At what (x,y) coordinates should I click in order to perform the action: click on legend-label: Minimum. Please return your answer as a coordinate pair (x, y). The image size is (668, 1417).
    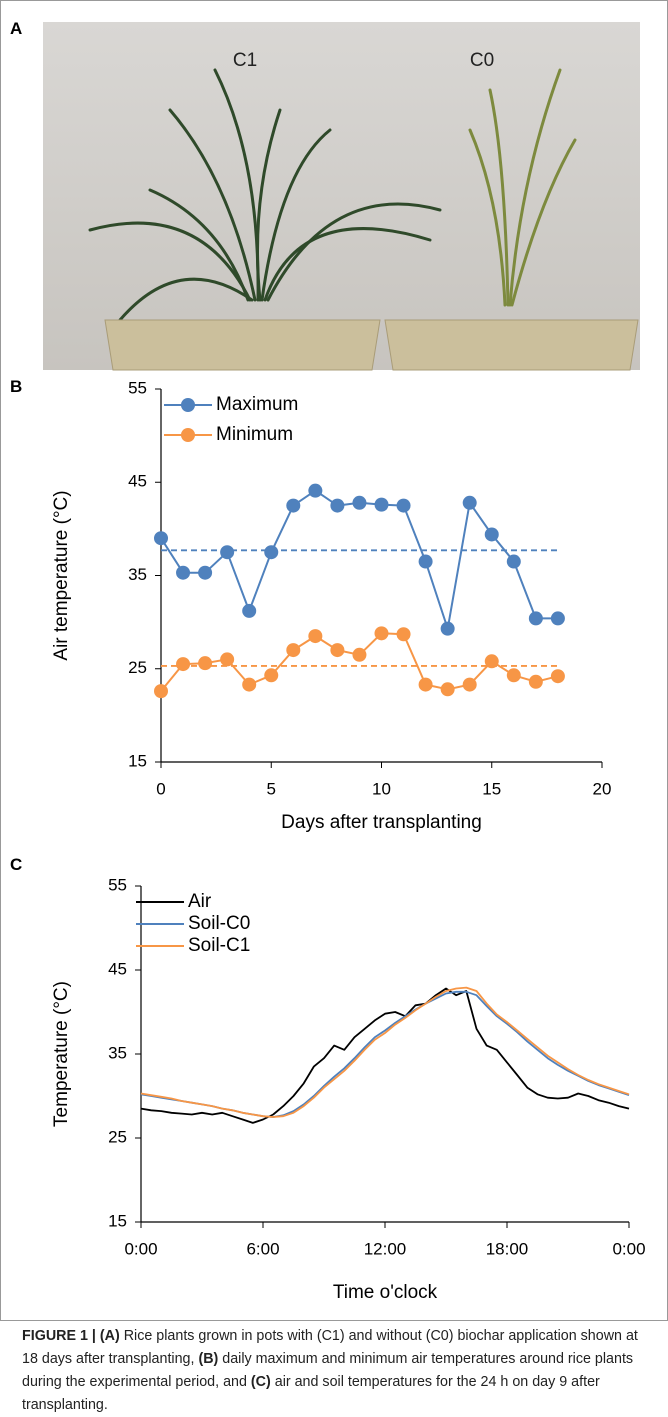
    Looking at the image, I should click on (254, 434).